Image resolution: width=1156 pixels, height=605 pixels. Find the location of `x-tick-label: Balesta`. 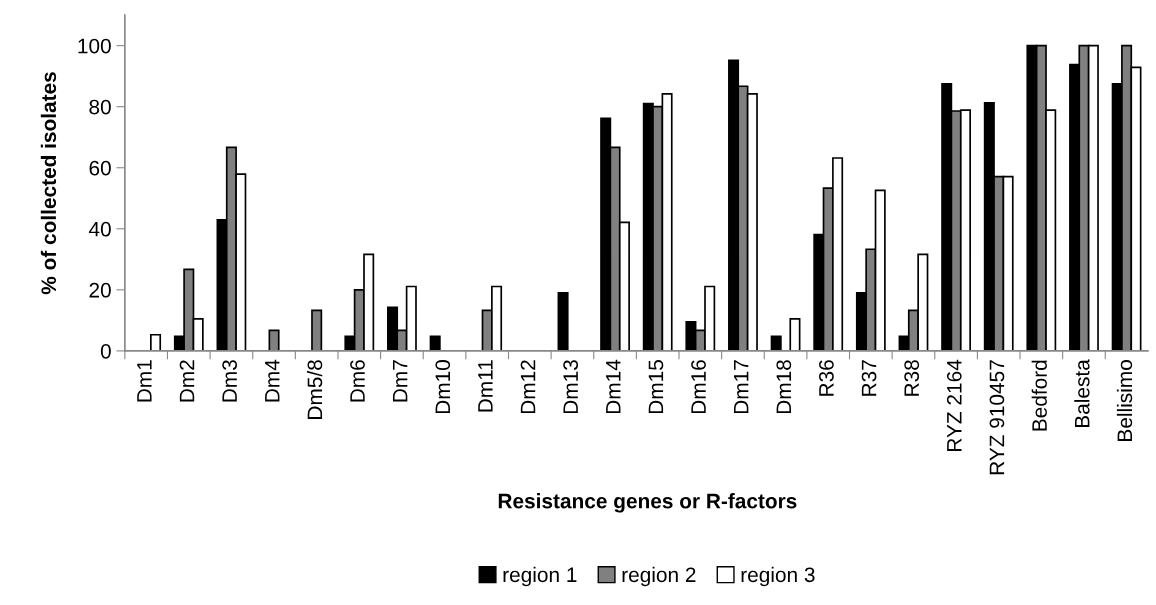

x-tick-label: Balesta is located at coordinates (1082, 393).